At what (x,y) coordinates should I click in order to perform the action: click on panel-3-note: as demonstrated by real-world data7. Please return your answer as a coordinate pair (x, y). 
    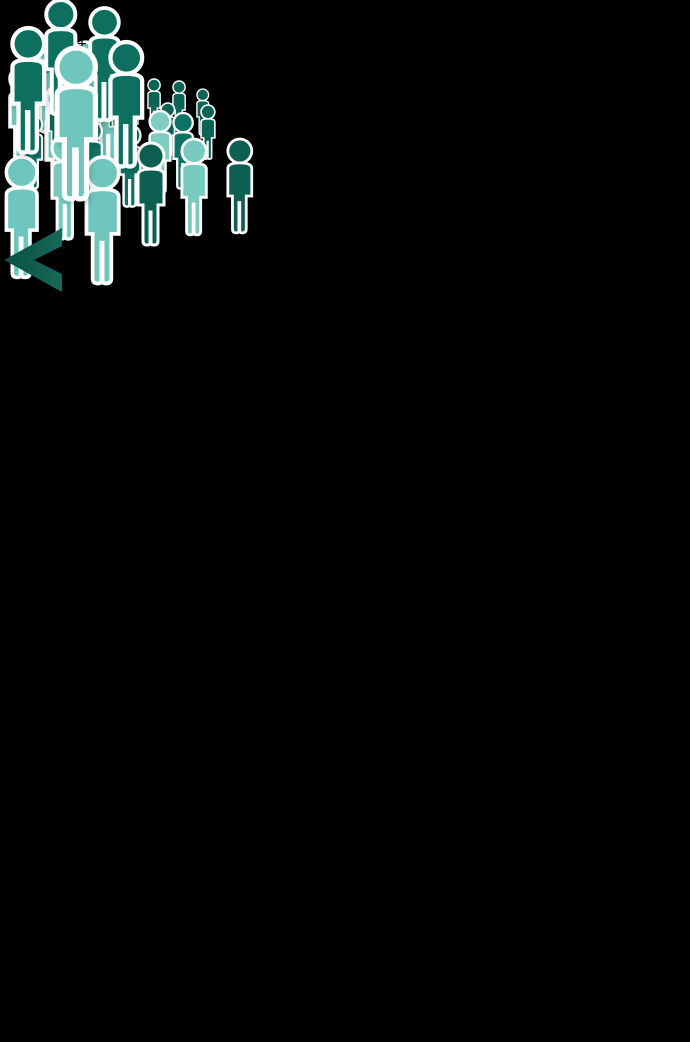
    Looking at the image, I should click on (345, 370).